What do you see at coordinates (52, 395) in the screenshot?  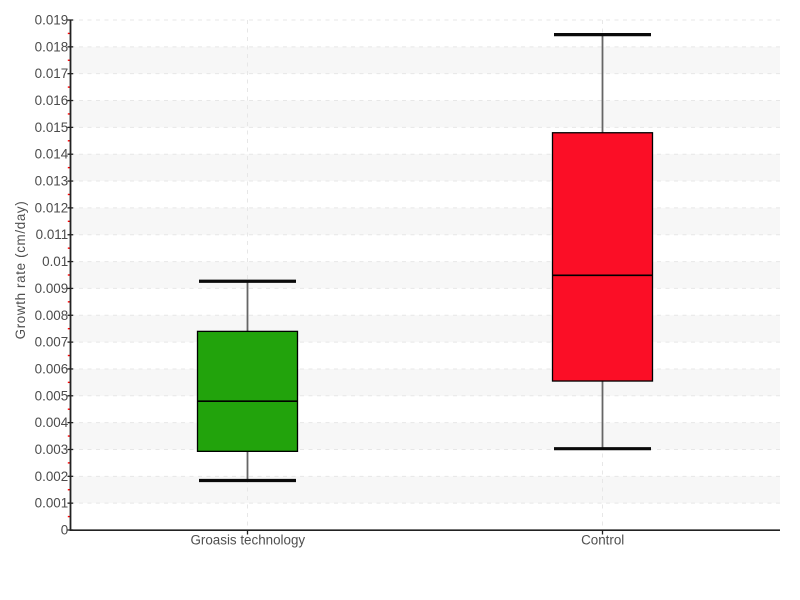 I see `svg-text: 0.005` at bounding box center [52, 395].